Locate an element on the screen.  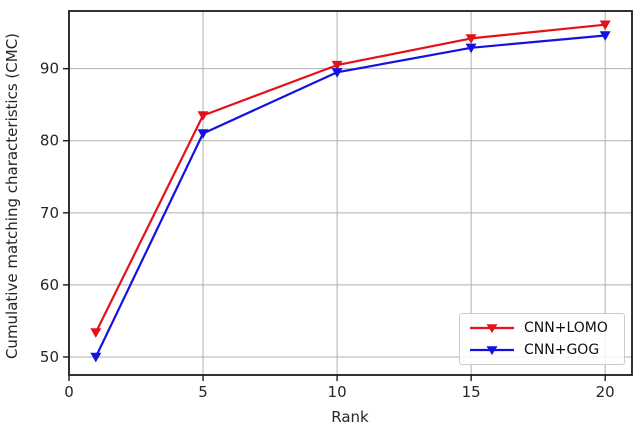
legend-label-cnn-gog: CNN+GOG is located at coordinates (562, 350).